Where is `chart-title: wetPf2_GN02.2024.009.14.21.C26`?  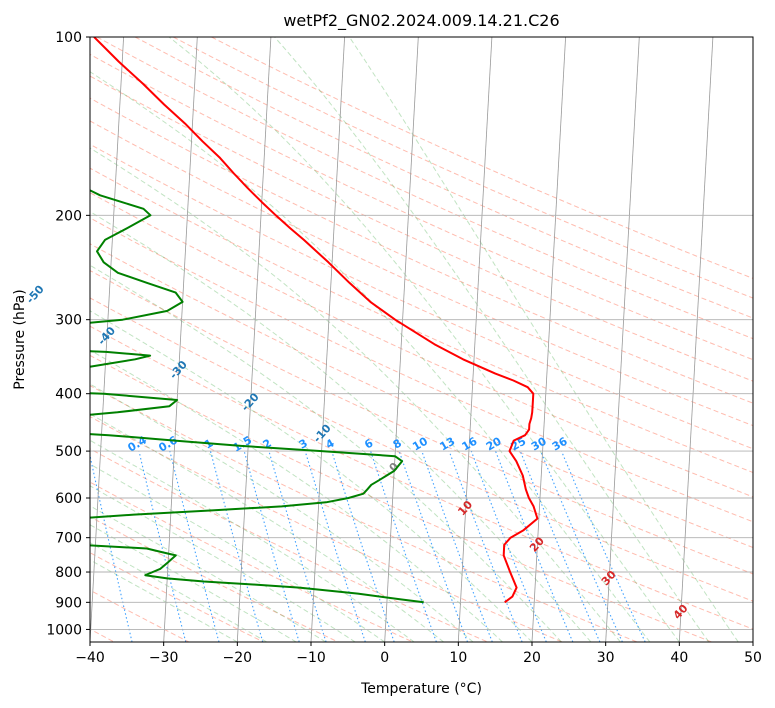
chart-title: wetPf2_GN02.2024.009.14.21.C26 is located at coordinates (421, 21).